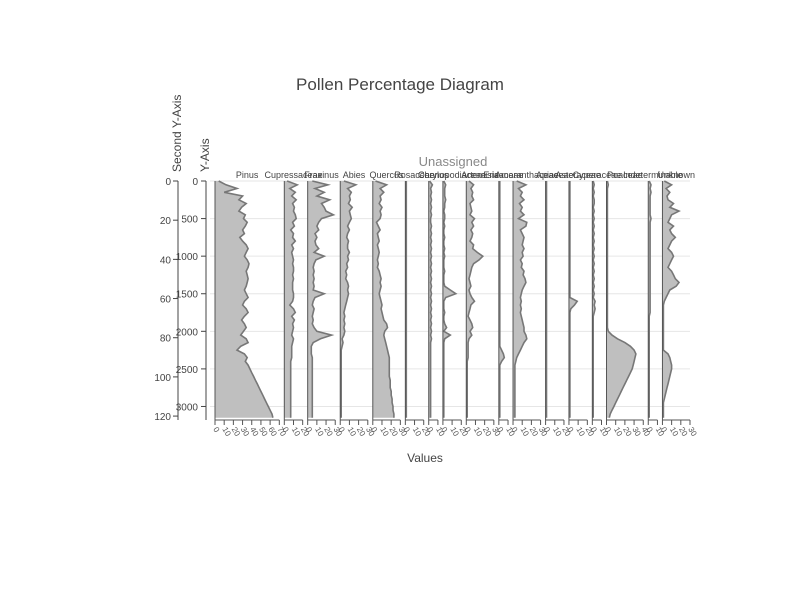 The image size is (800, 605). What do you see at coordinates (187, 370) in the screenshot?
I see `y-tick-label: 2500` at bounding box center [187, 370].